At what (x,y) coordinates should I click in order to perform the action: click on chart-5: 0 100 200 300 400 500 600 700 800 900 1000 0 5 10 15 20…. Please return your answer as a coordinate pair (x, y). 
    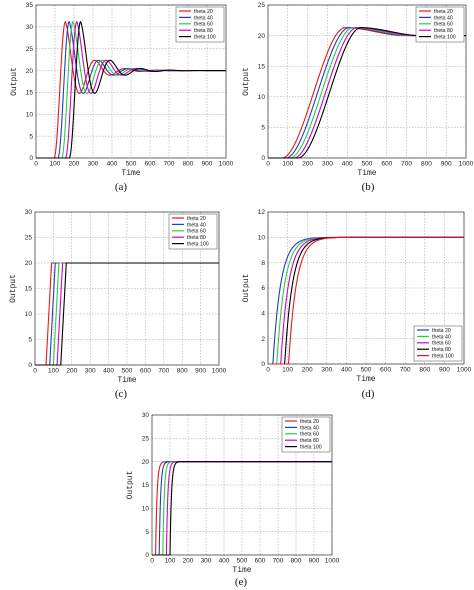
    Looking at the image, I should click on (233, 500).